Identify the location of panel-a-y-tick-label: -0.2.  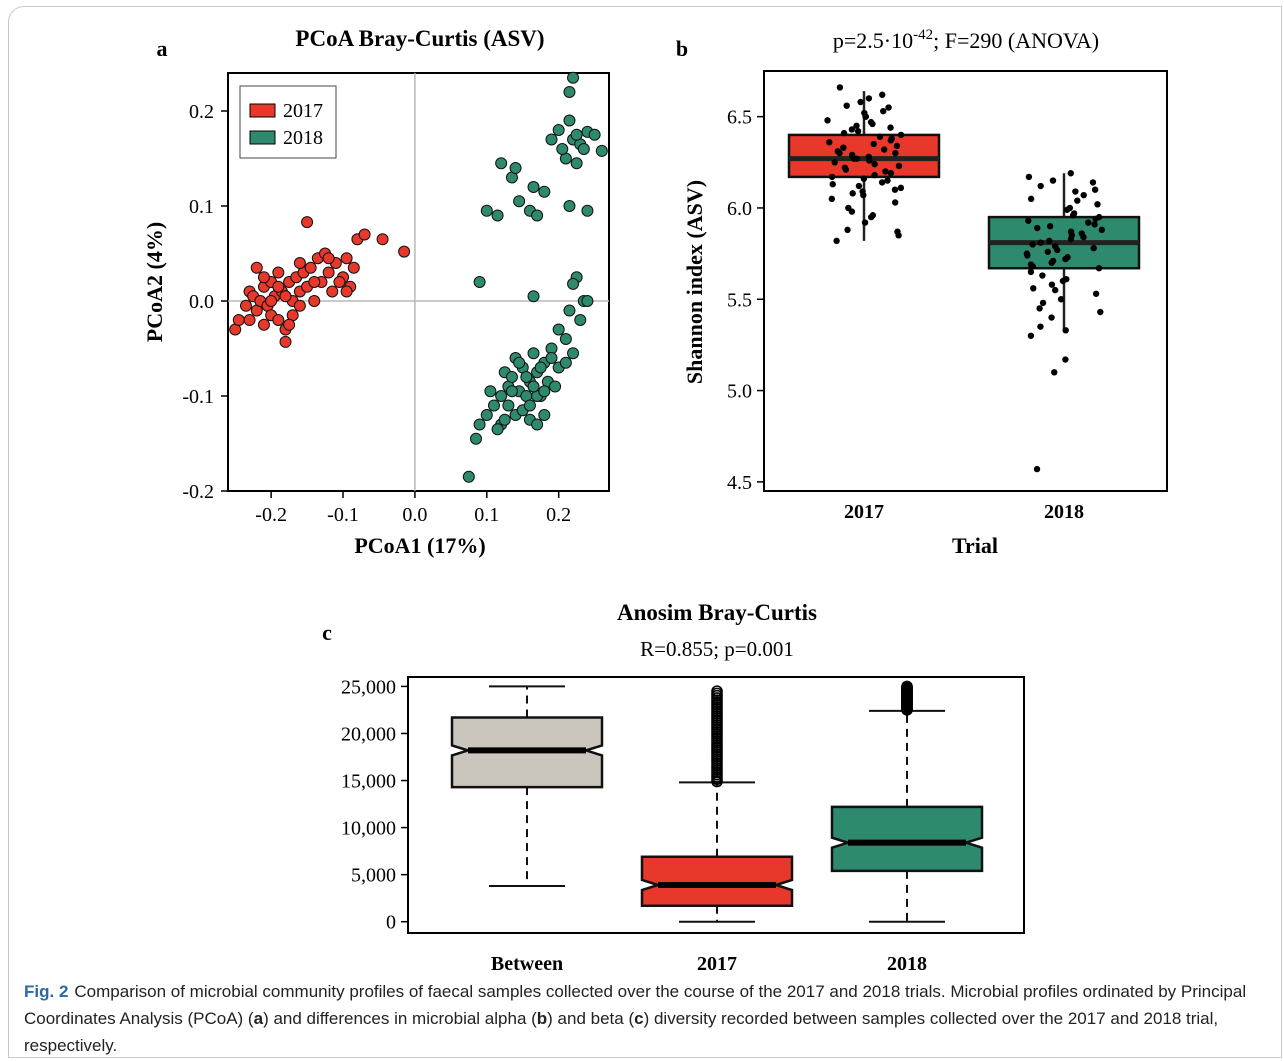
(198, 492).